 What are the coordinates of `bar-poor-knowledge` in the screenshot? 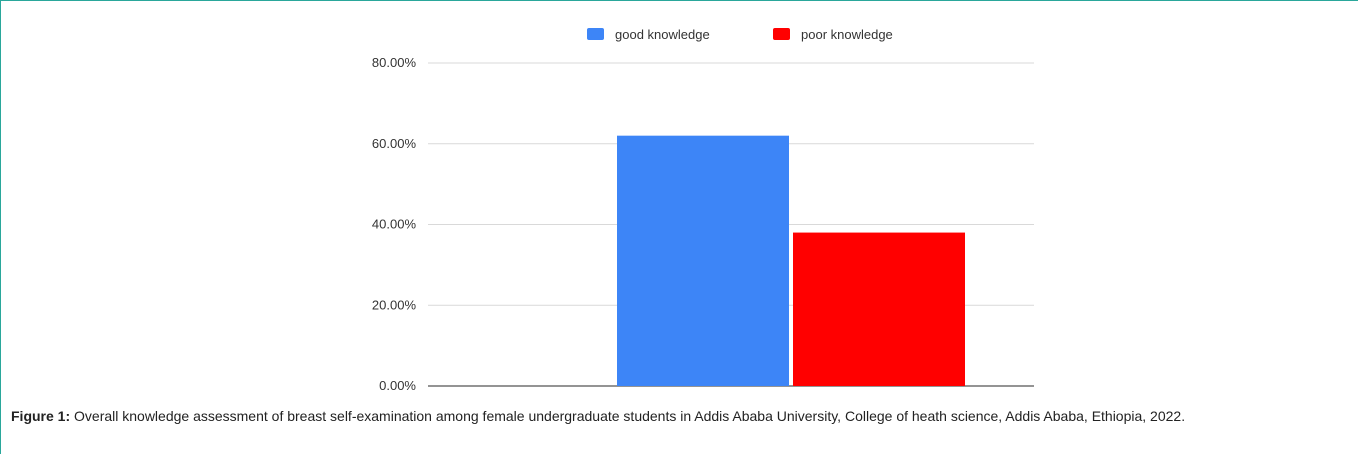 It's located at (879, 309).